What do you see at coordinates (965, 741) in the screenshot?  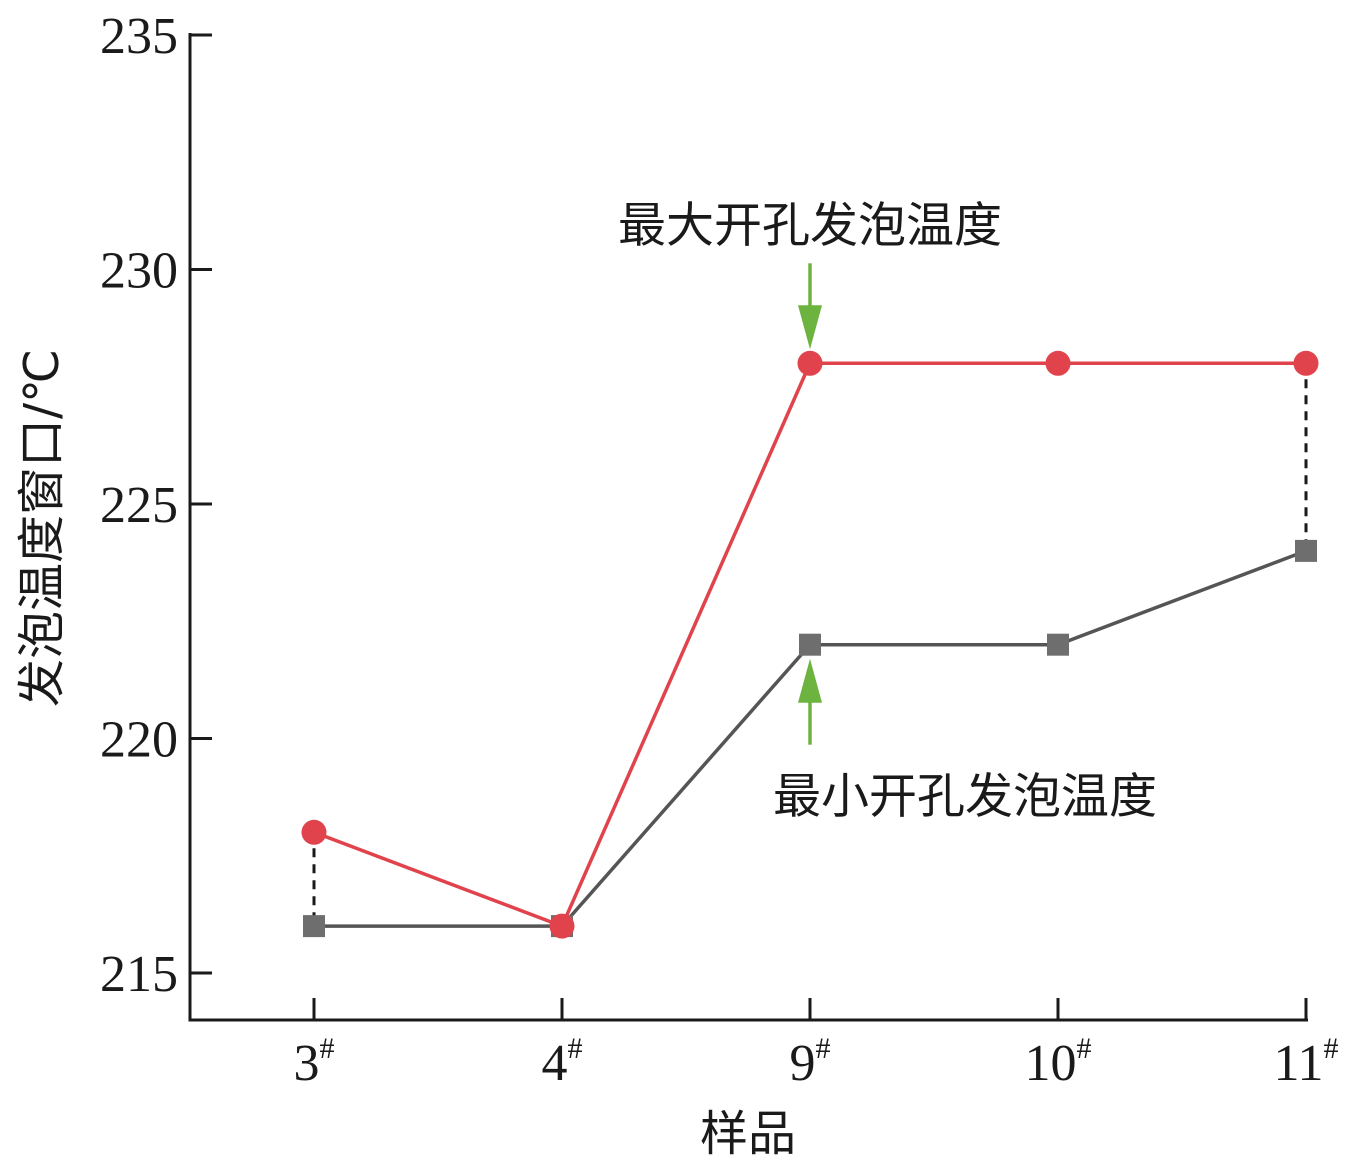 I see `annotation: 最小开孔发泡温度` at bounding box center [965, 741].